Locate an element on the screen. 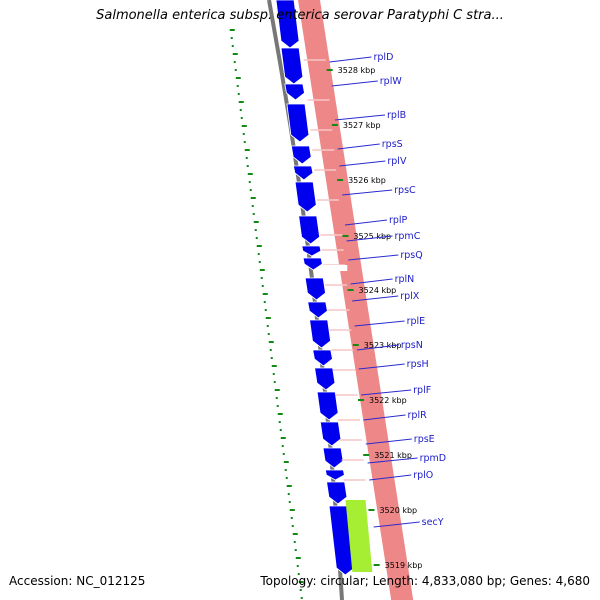  gene-label-rpmD: rpmD is located at coordinates (433, 458).